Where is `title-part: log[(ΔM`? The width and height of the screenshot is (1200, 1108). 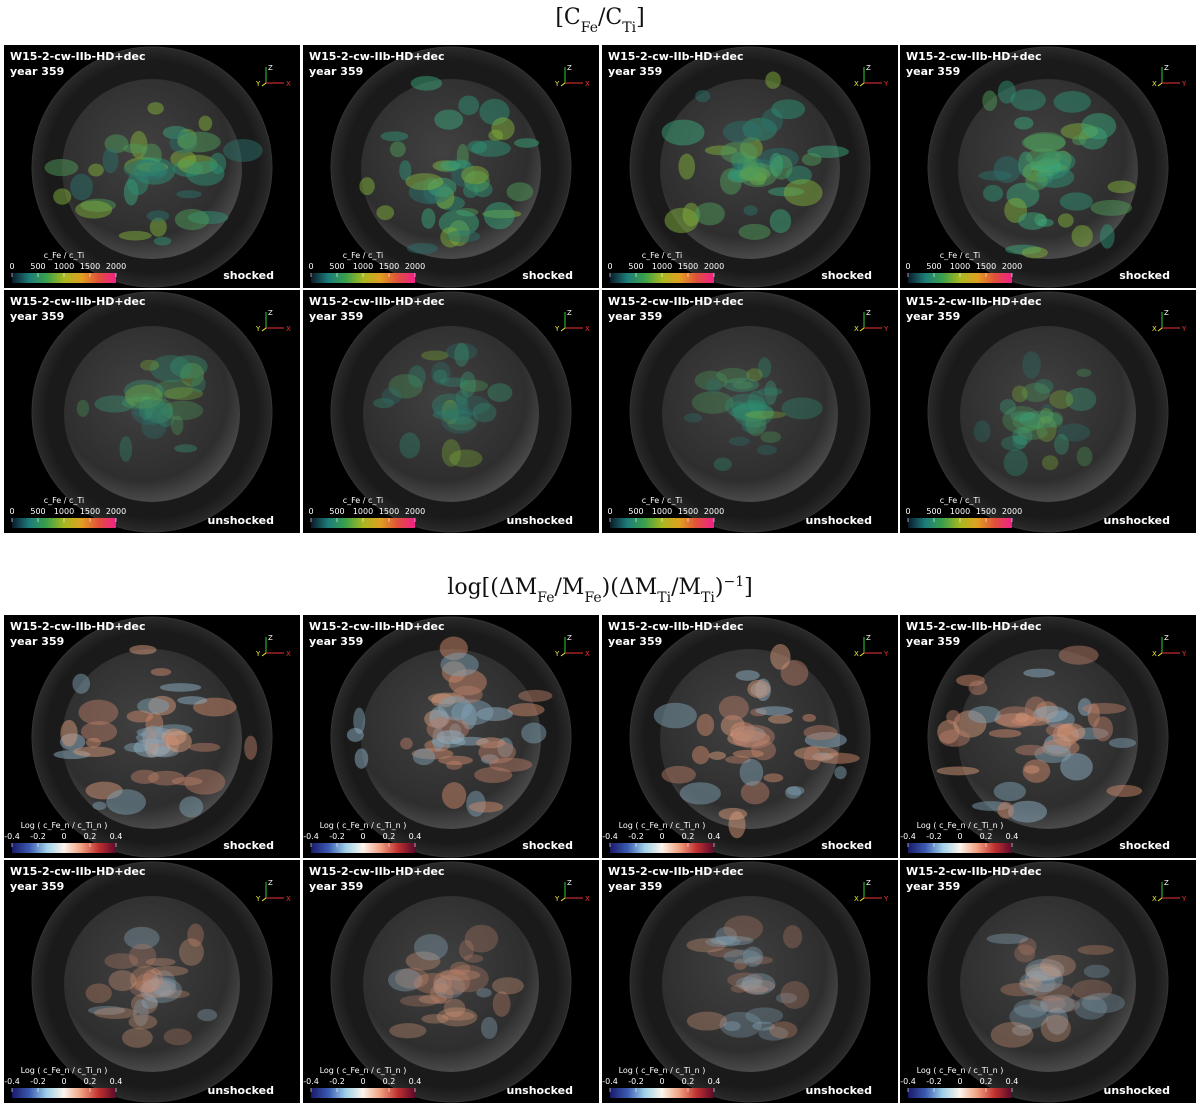 title-part: log[(ΔM is located at coordinates (492, 587).